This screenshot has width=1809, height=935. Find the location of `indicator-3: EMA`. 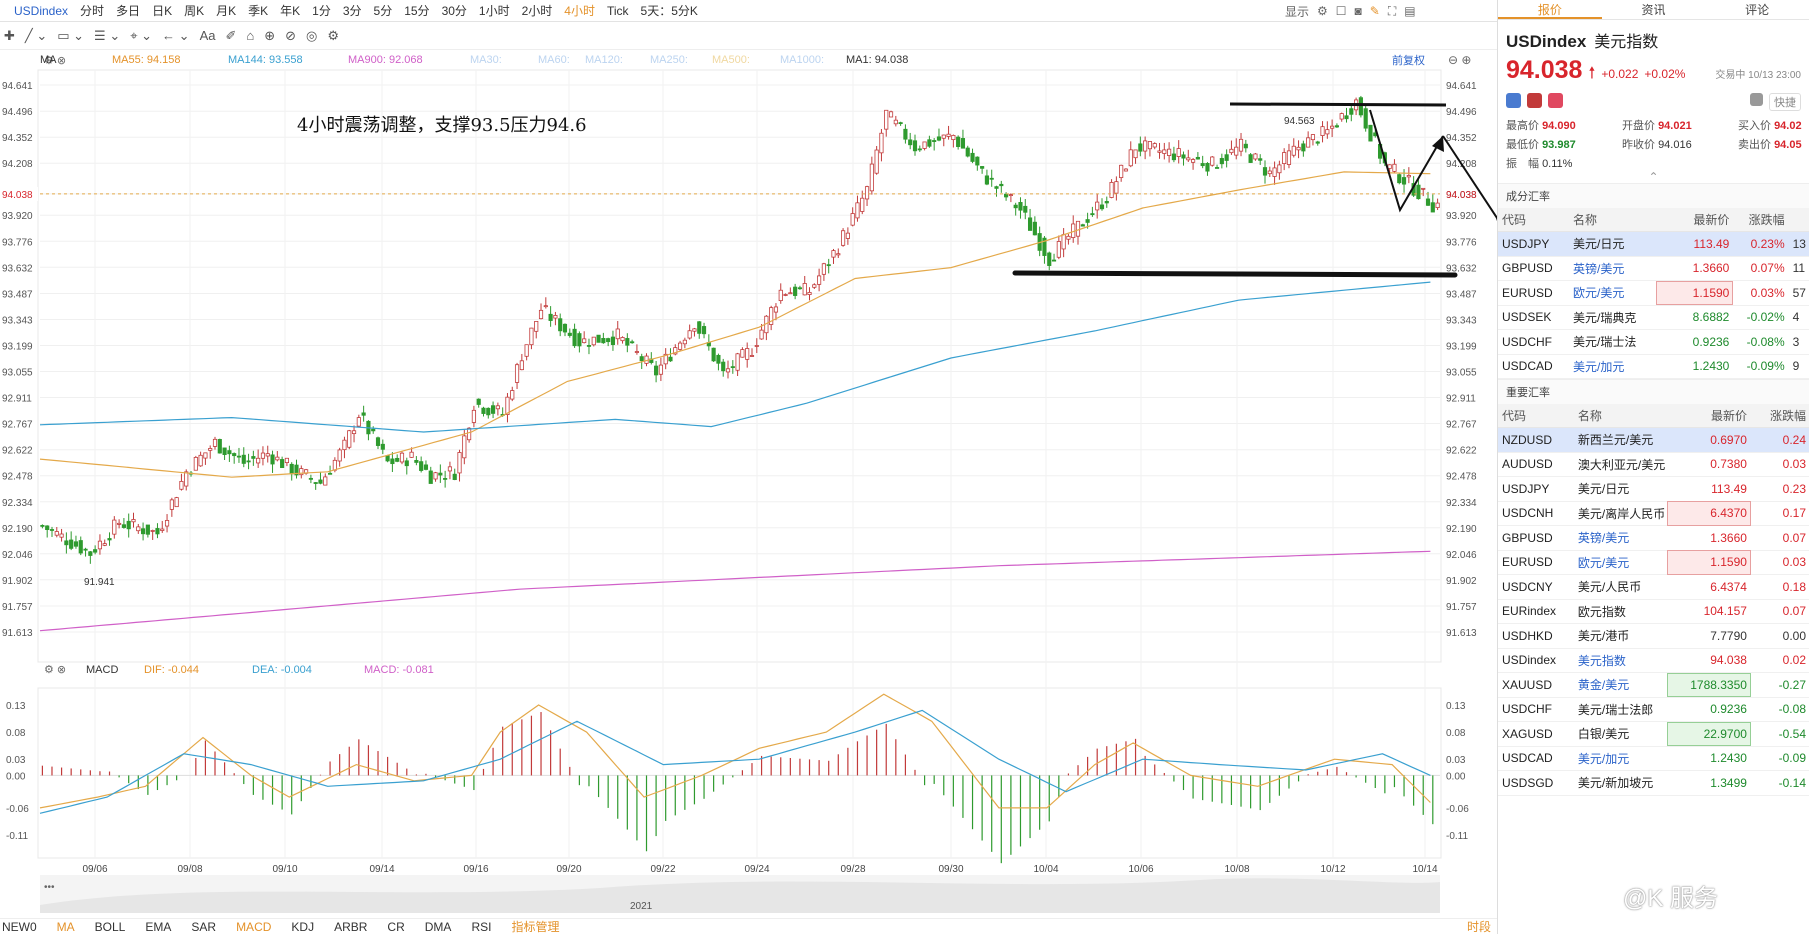

indicator-3: EMA is located at coordinates (158, 926).